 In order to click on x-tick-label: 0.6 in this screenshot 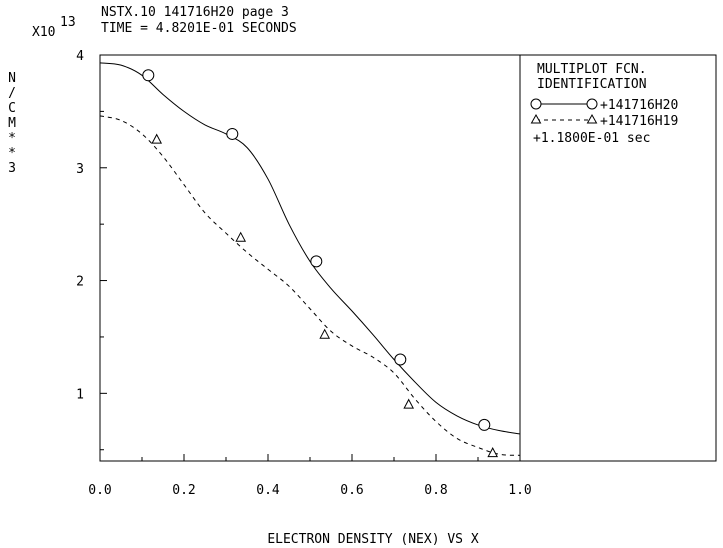, I will do `click(351, 490)`.